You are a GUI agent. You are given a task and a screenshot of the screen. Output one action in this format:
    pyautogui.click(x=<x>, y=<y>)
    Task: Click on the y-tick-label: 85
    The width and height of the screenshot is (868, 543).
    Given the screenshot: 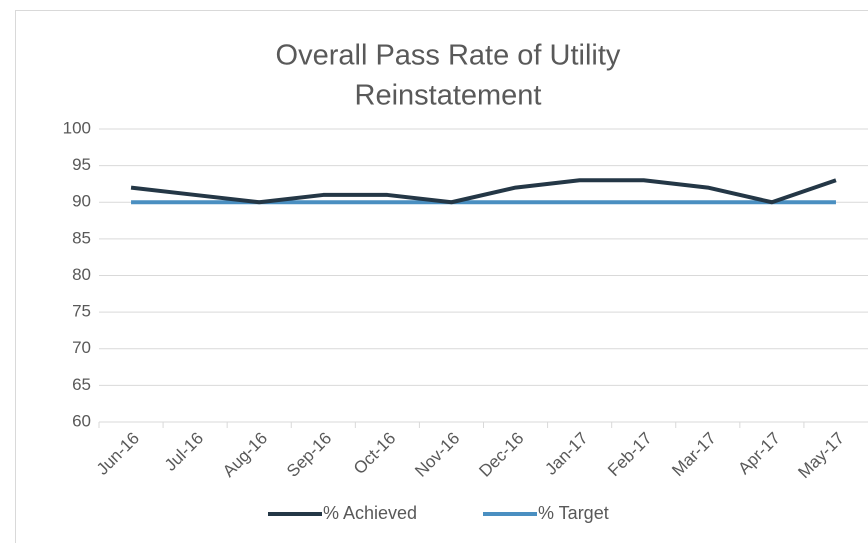 What is the action you would take?
    pyautogui.click(x=81, y=237)
    